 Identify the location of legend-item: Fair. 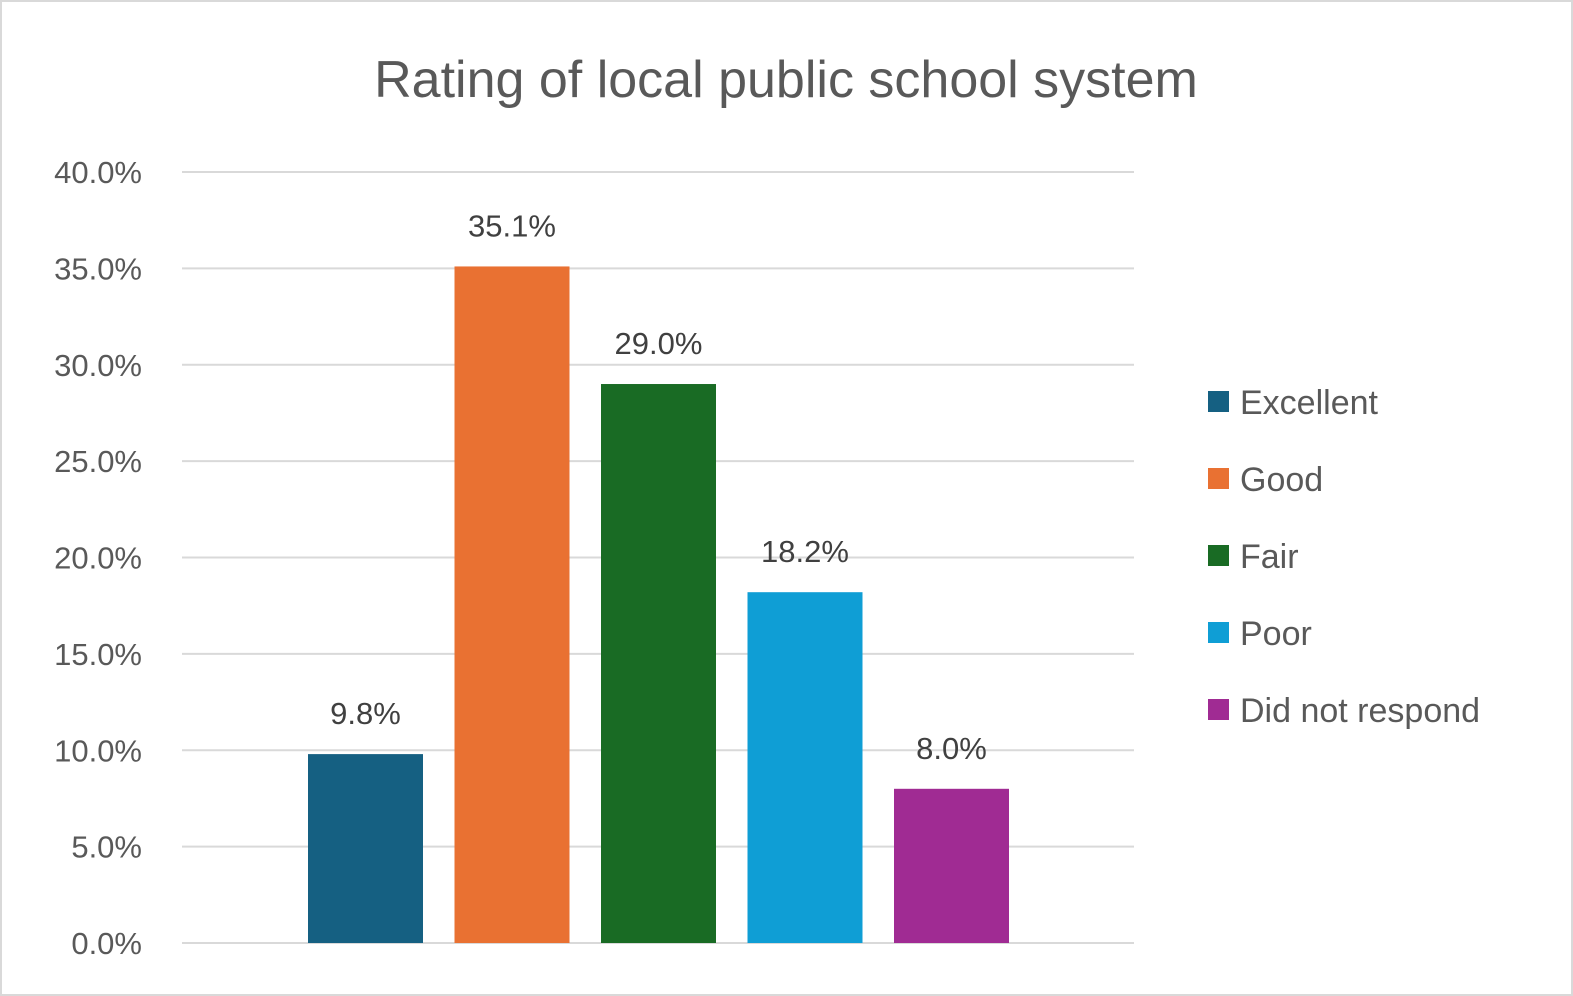
(1253, 557).